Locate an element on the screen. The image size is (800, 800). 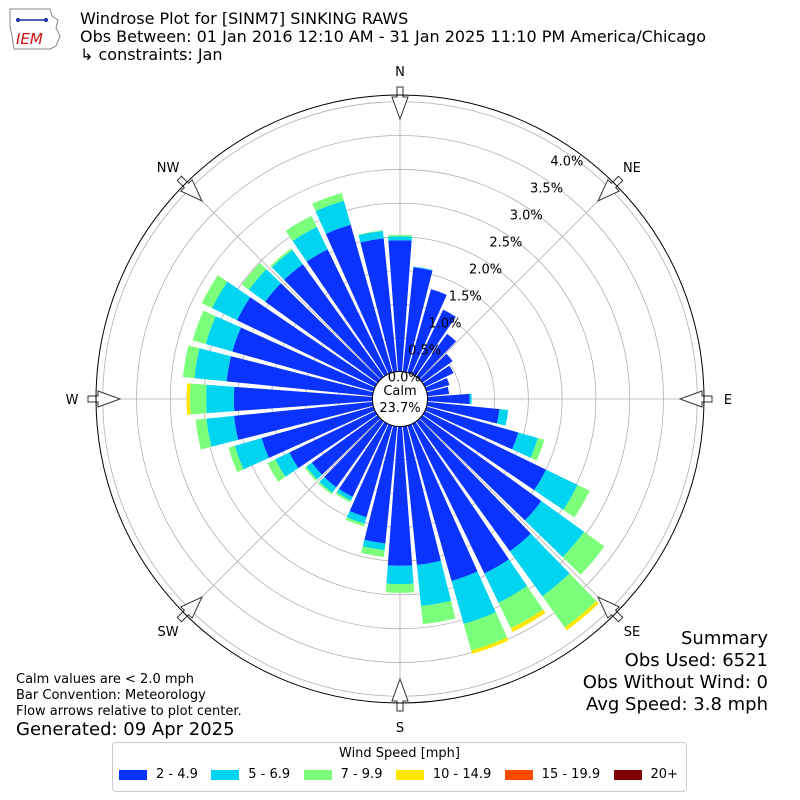
chart-constraints: ↳ constraints: Jan is located at coordinates (151, 54).